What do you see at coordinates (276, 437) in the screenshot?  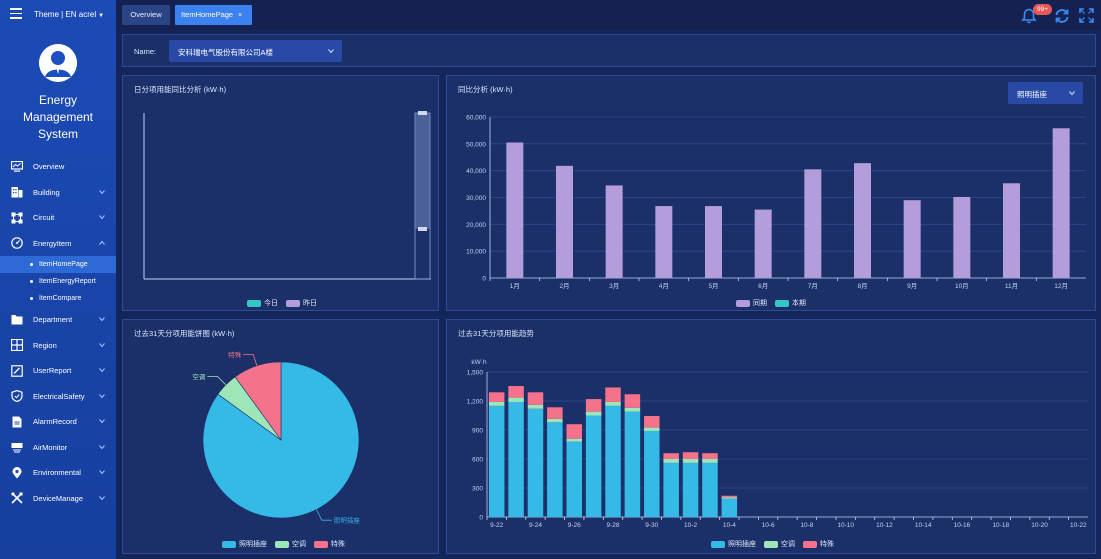 I see `pie-chart: 照明插座 空调 特殊` at bounding box center [276, 437].